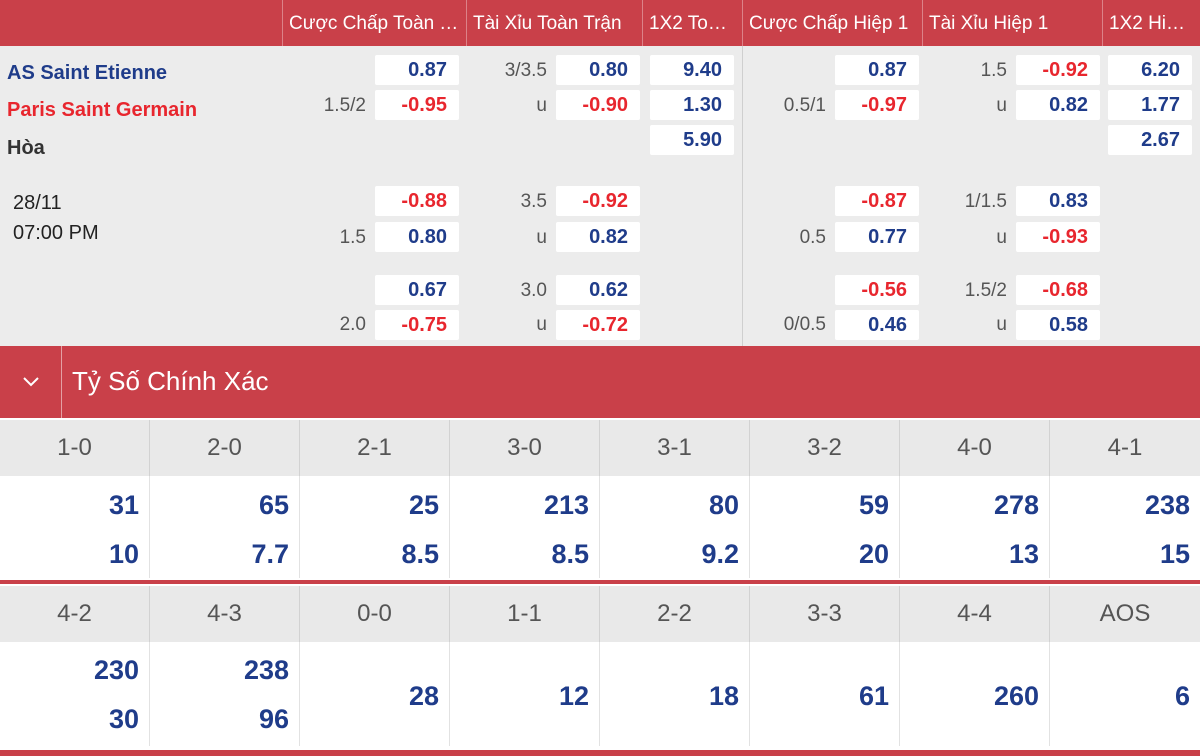  What do you see at coordinates (1058, 290) in the screenshot?
I see `odd-button: -0.68` at bounding box center [1058, 290].